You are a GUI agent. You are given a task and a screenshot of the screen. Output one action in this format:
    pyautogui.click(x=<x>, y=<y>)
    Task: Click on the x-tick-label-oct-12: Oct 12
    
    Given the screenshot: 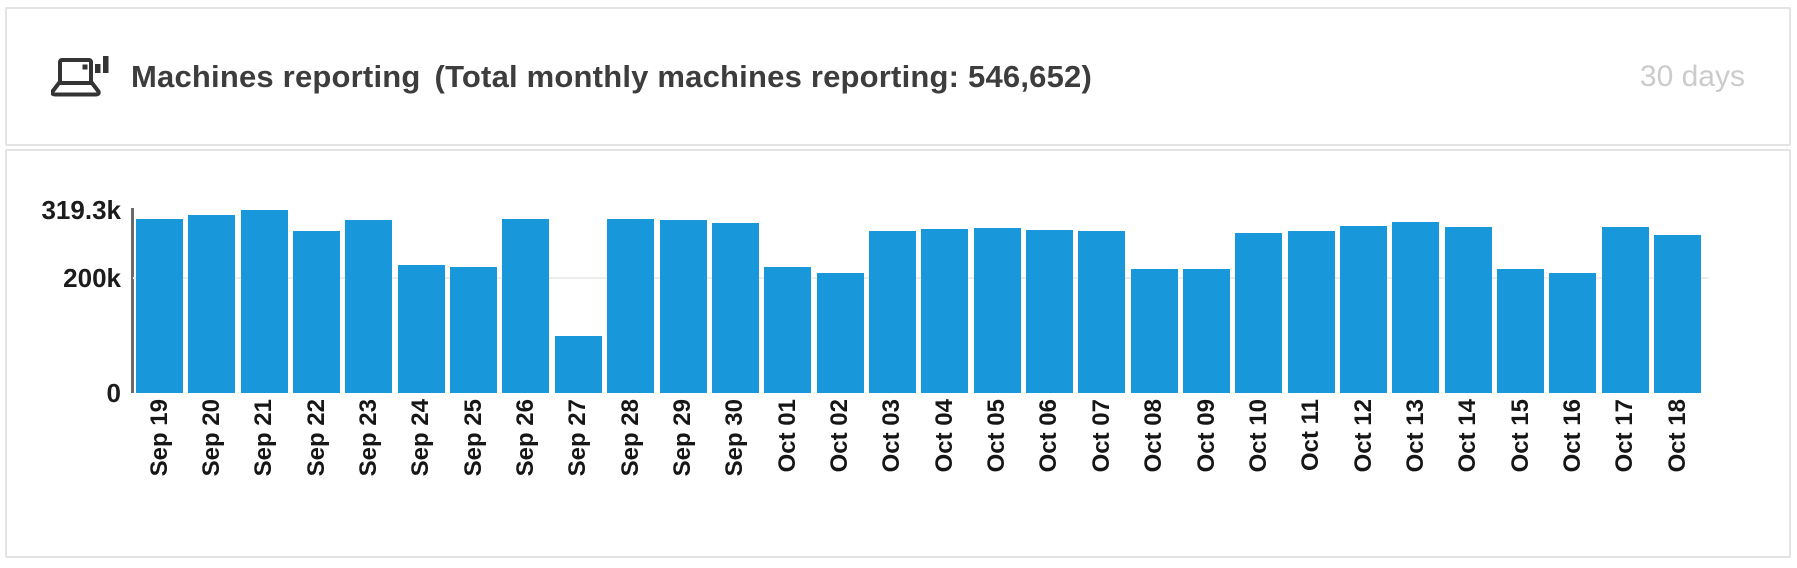 What is the action you would take?
    pyautogui.click(x=1363, y=436)
    